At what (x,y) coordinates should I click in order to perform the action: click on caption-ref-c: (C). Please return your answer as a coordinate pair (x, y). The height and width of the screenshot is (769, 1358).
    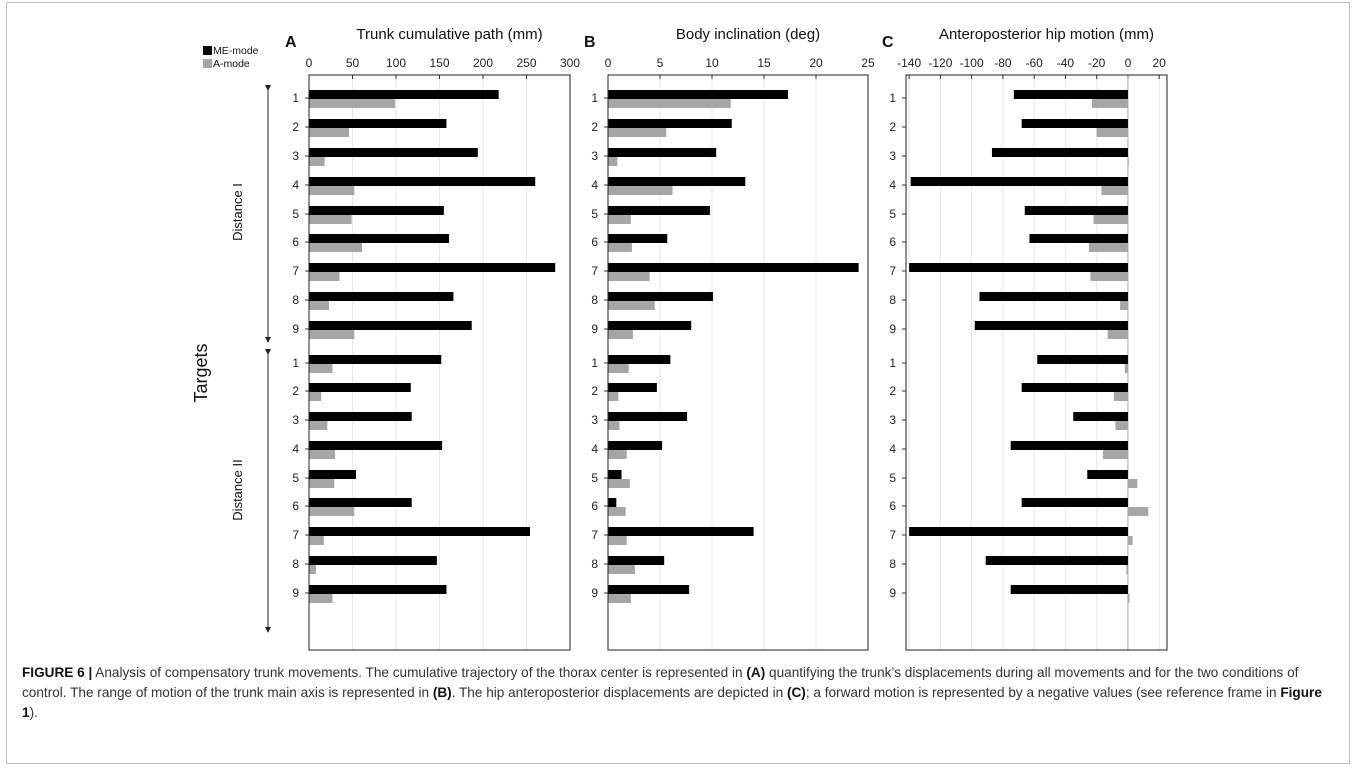
    Looking at the image, I should click on (796, 692).